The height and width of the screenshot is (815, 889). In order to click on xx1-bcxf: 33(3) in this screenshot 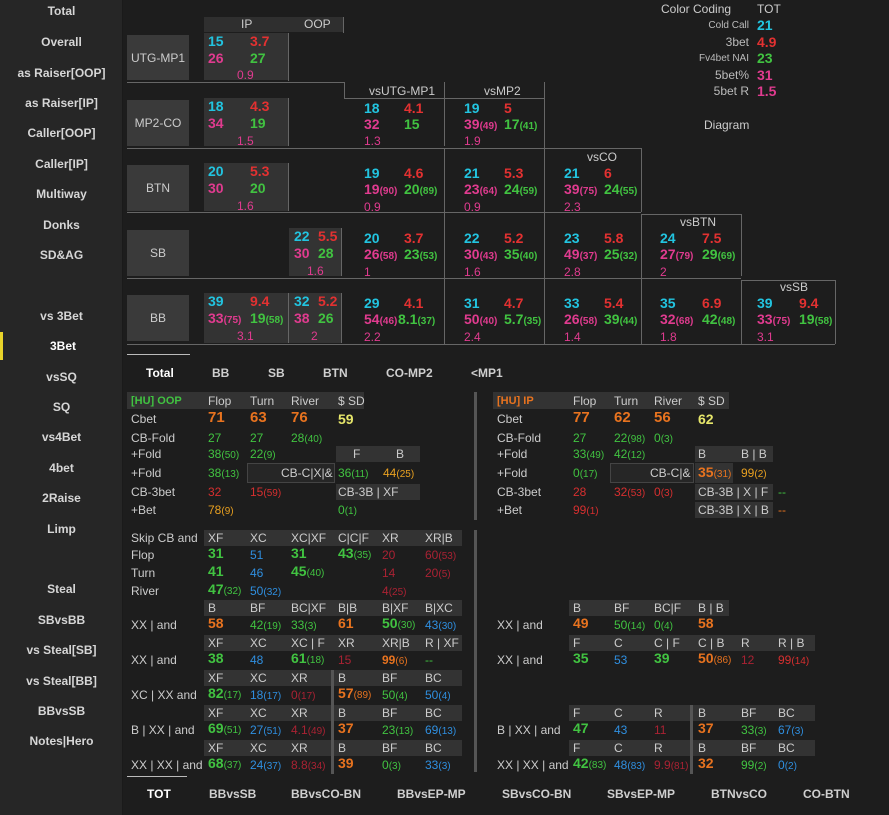, I will do `click(304, 625)`.